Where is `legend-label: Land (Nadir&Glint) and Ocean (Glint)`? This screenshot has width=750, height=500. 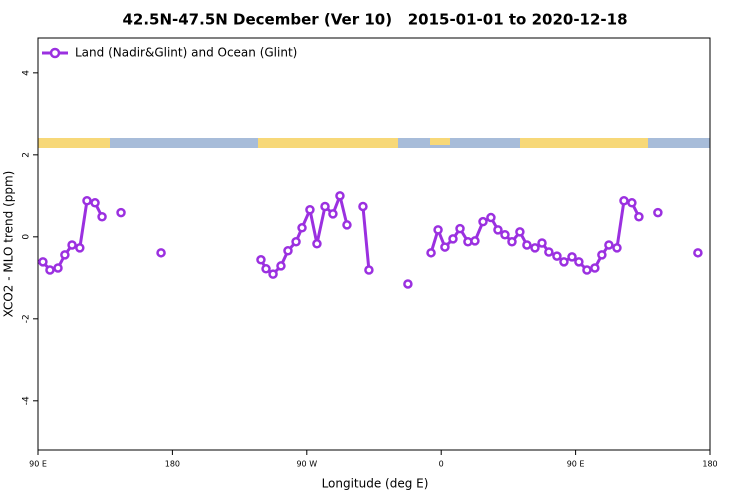
legend-label: Land (Nadir&Glint) and Ocean (Glint) is located at coordinates (186, 53).